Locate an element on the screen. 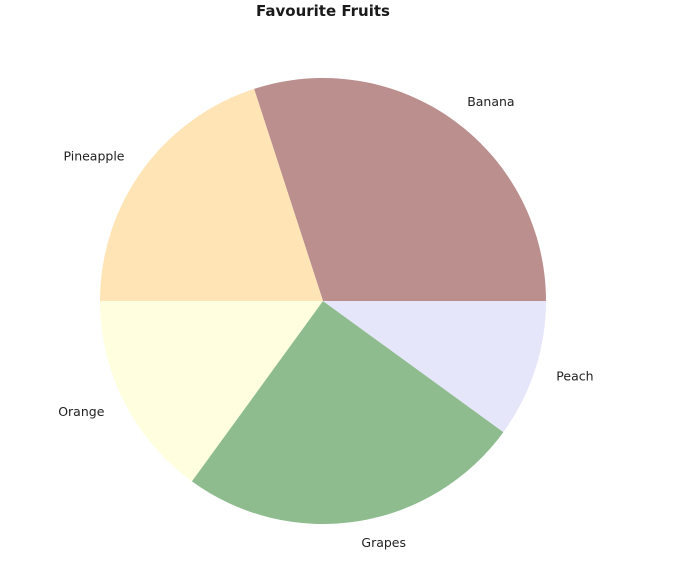  pie-label-pineapple: Pineapple is located at coordinates (93, 155).